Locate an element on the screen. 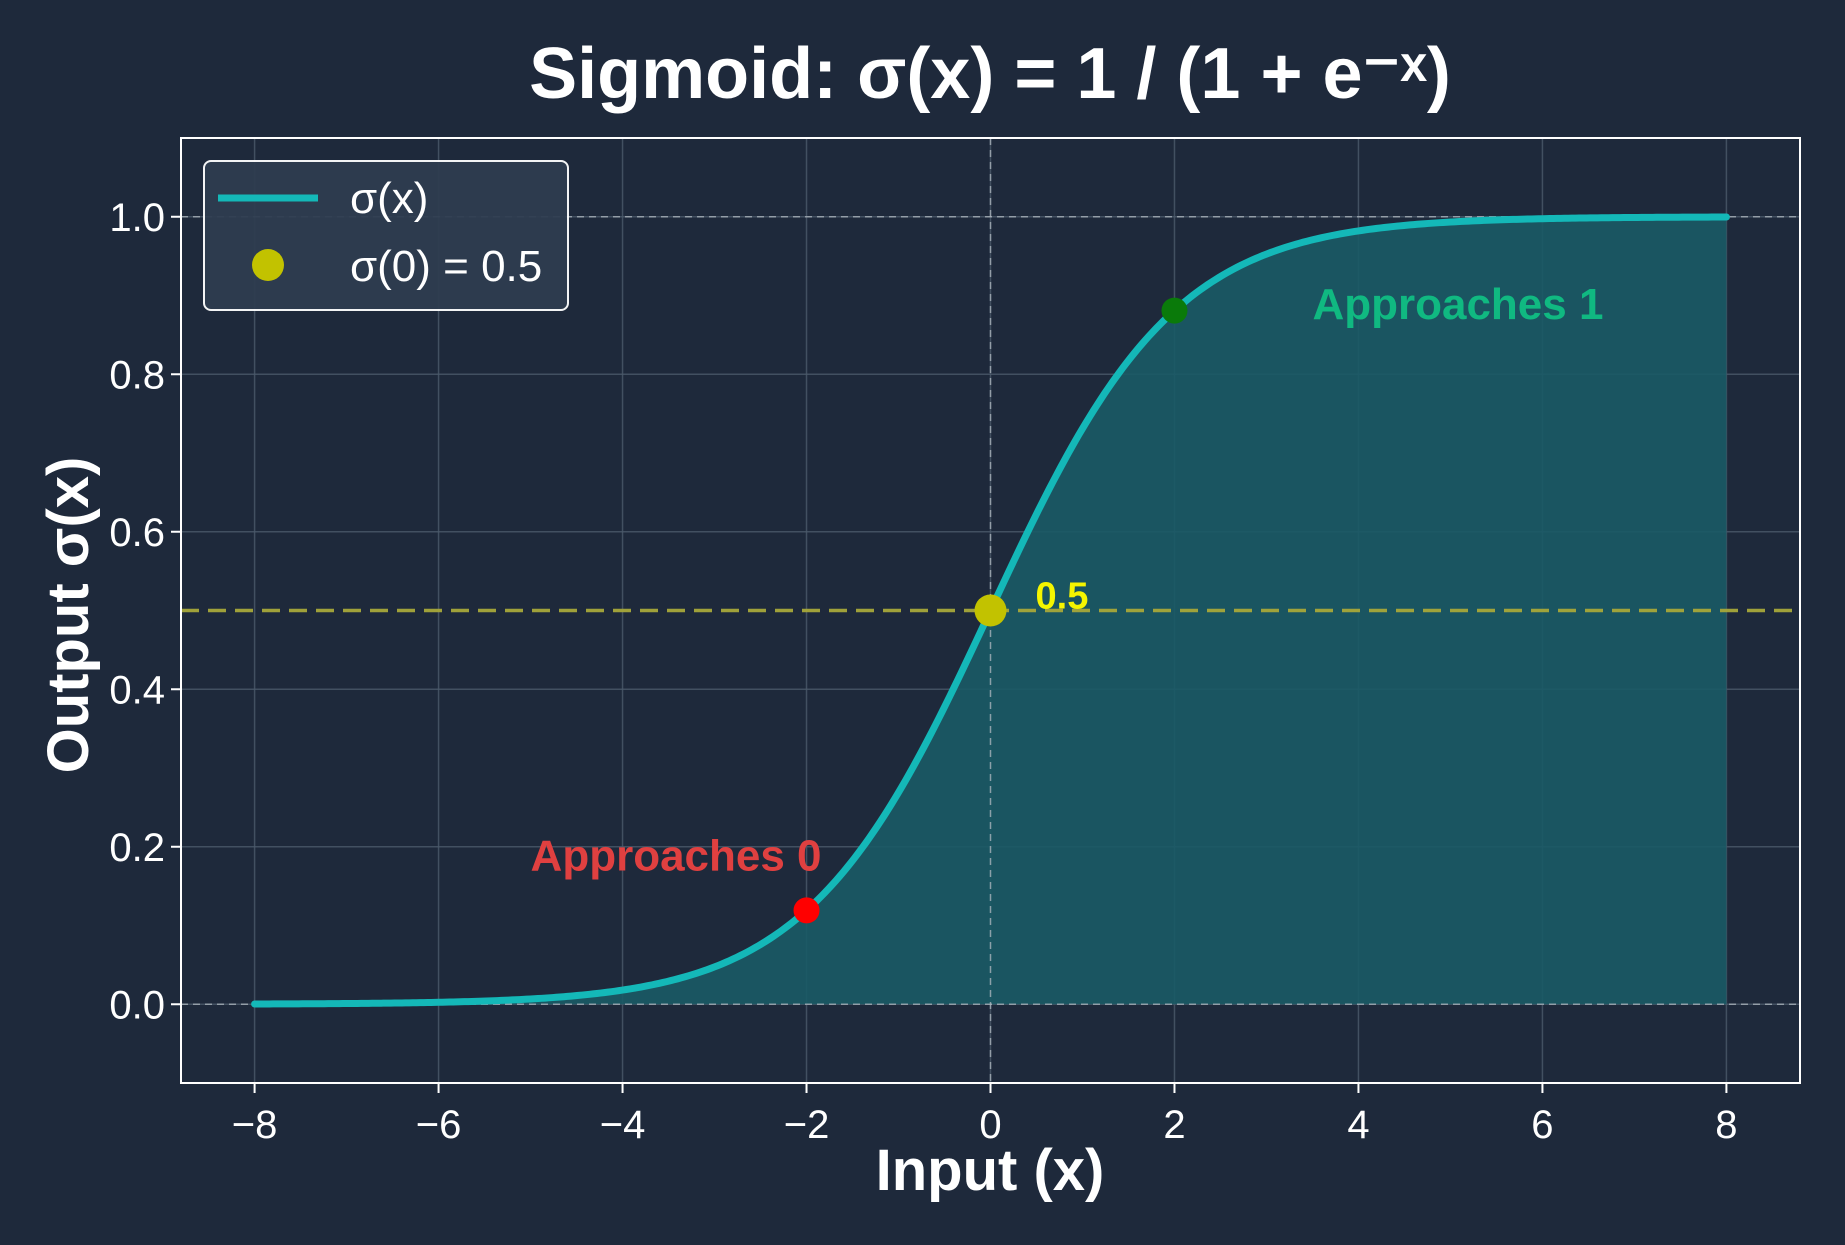 The width and height of the screenshot is (1845, 1245). x-tick-label-2: −4 is located at coordinates (623, 1125).